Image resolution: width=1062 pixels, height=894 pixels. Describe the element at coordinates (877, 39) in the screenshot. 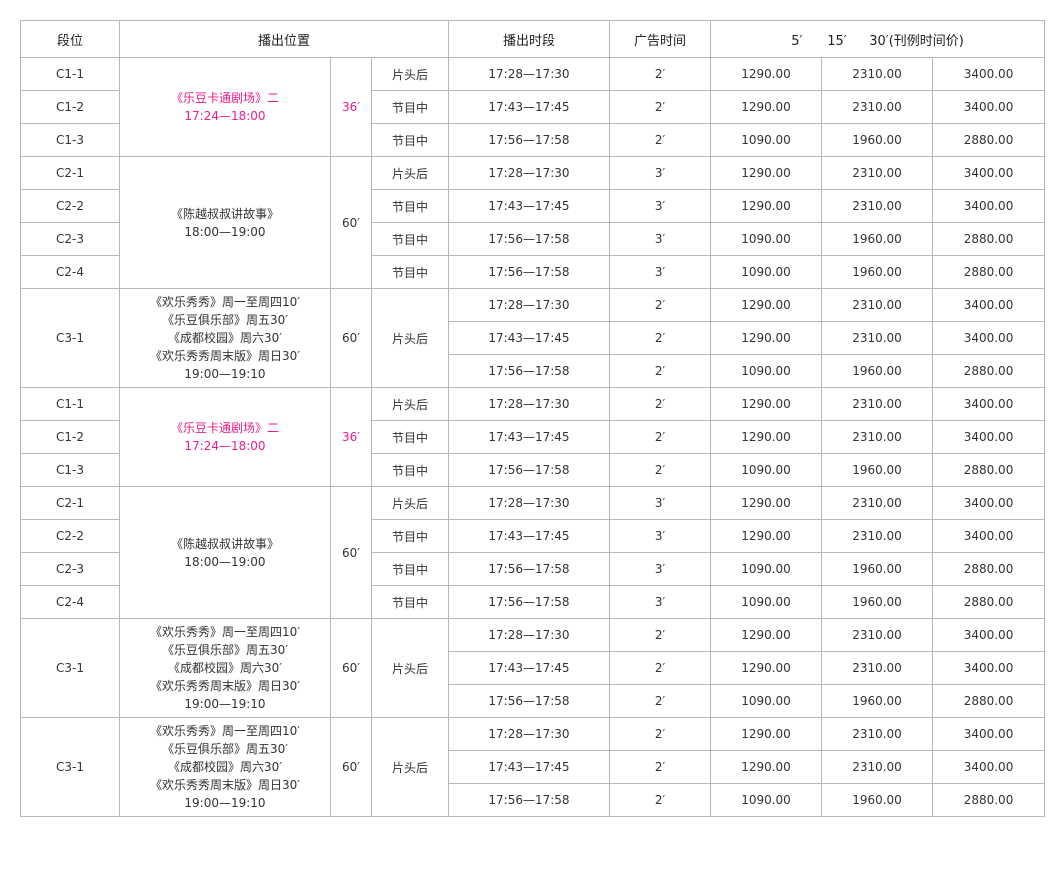

I see `header-rates: 5′ 15′ 30′(刊例时间价)` at that location.